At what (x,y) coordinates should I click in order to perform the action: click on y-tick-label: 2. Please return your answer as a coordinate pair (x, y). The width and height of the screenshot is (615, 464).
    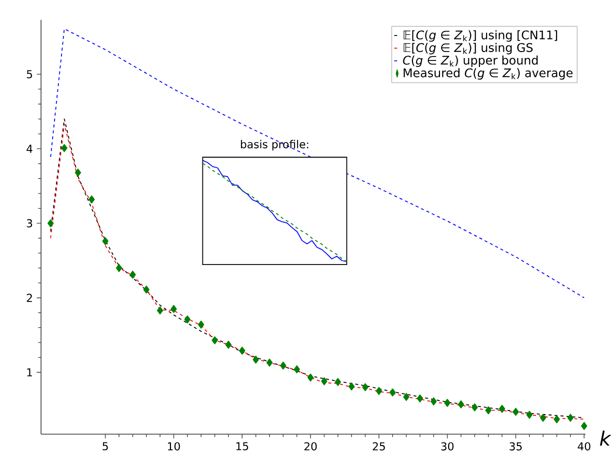
    Looking at the image, I should click on (29, 298).